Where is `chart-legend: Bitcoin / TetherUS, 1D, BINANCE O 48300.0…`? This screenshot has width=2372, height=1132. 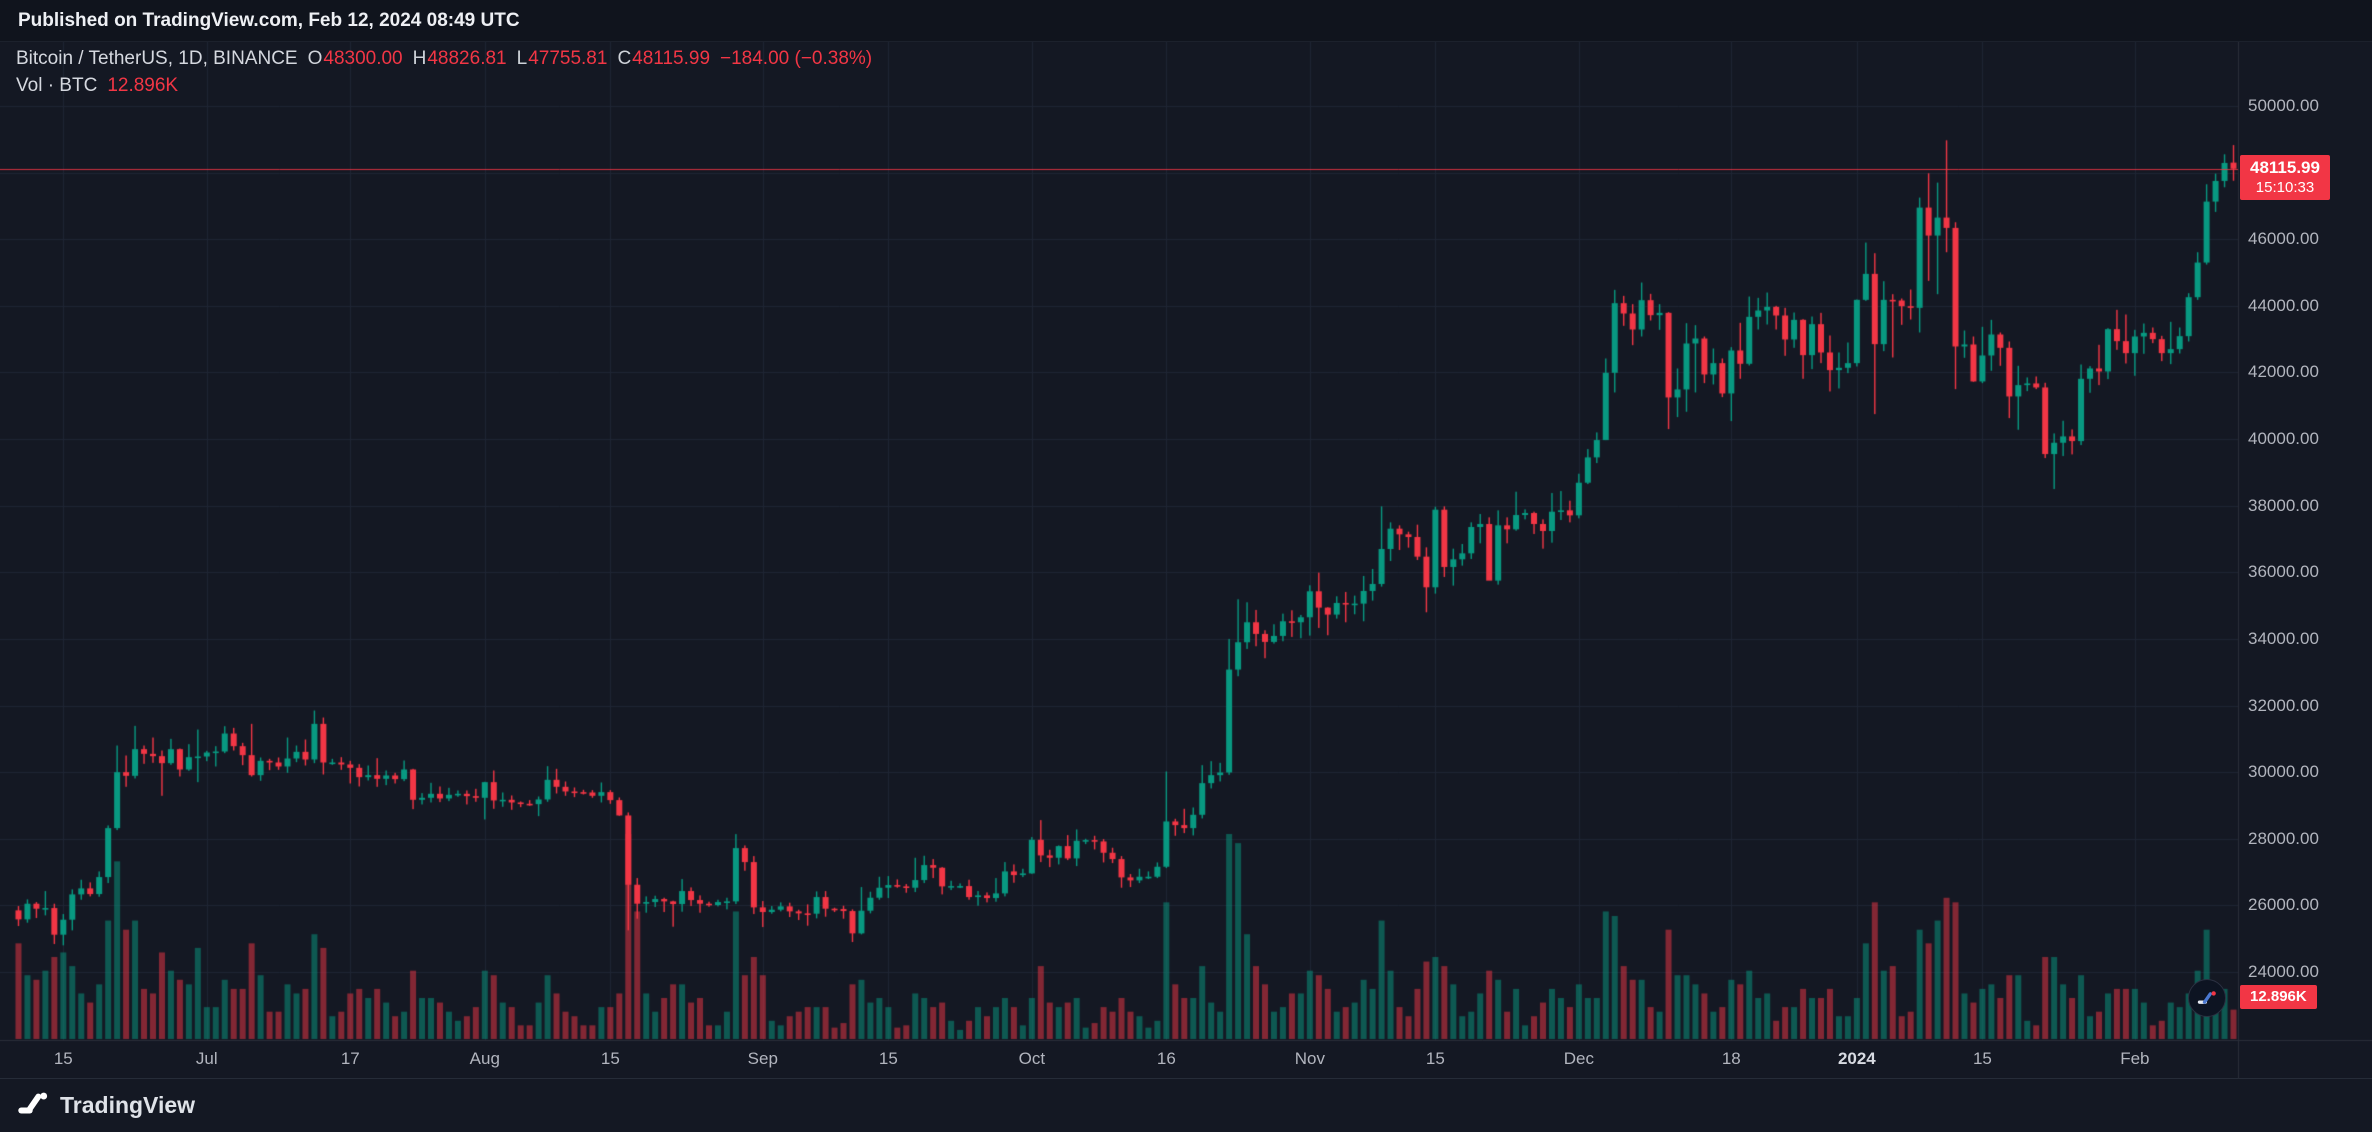 chart-legend: Bitcoin / TetherUS, 1D, BINANCE O 48300.0… is located at coordinates (444, 75).